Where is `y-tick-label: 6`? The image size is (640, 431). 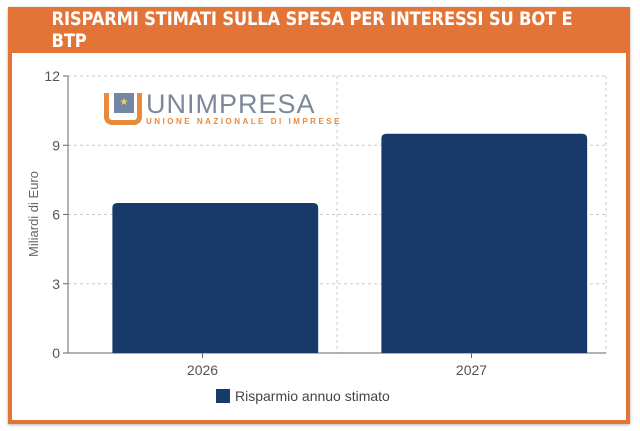
y-tick-label: 6 is located at coordinates (56, 215).